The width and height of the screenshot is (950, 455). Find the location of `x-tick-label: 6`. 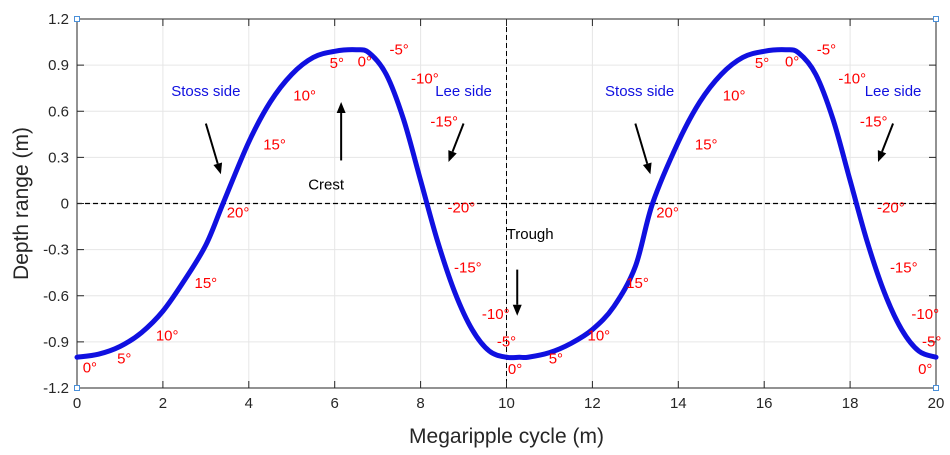

x-tick-label: 6 is located at coordinates (335, 403).